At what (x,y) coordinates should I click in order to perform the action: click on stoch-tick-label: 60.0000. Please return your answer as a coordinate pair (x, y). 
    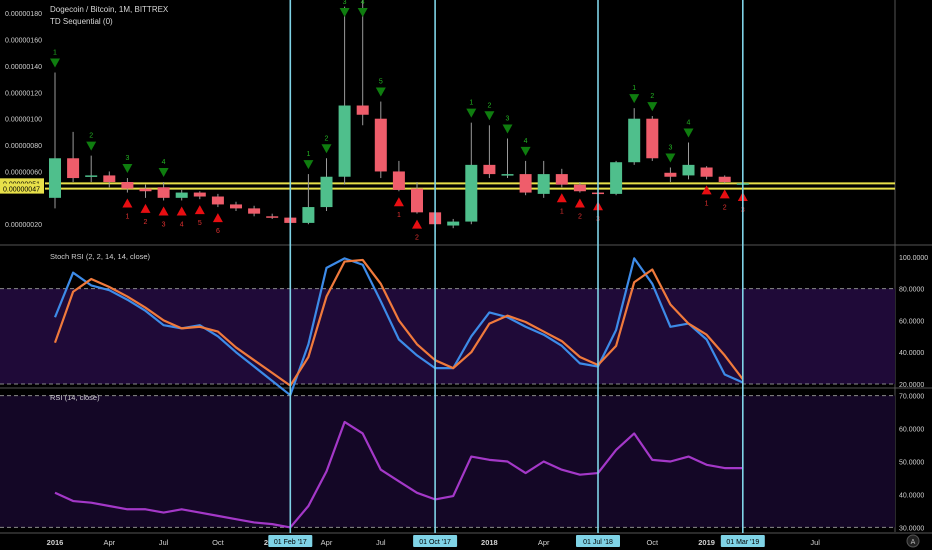
    Looking at the image, I should click on (911, 321).